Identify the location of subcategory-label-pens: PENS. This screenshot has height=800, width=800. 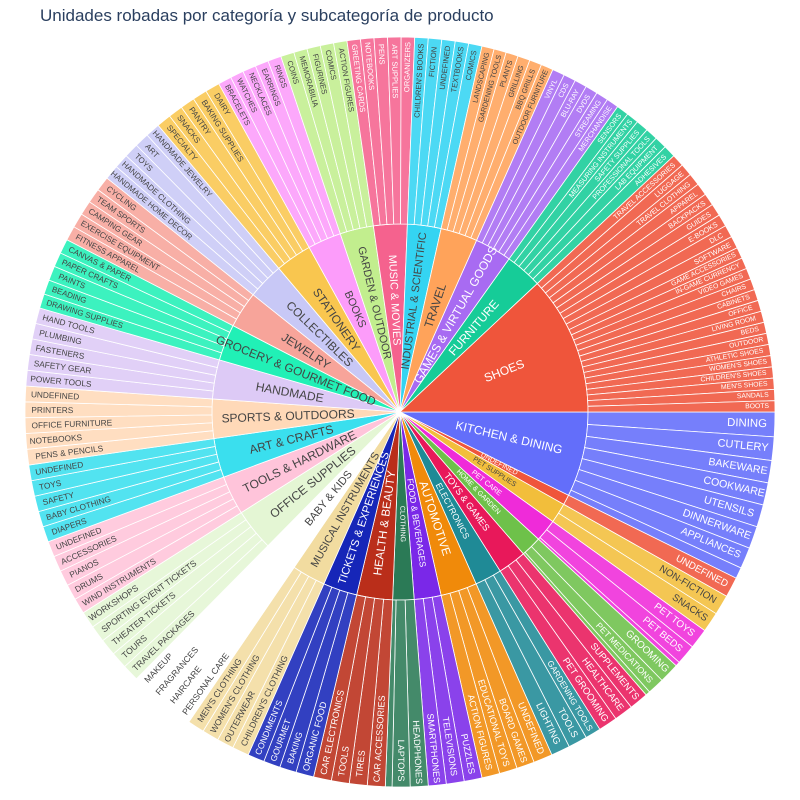
(382, 54).